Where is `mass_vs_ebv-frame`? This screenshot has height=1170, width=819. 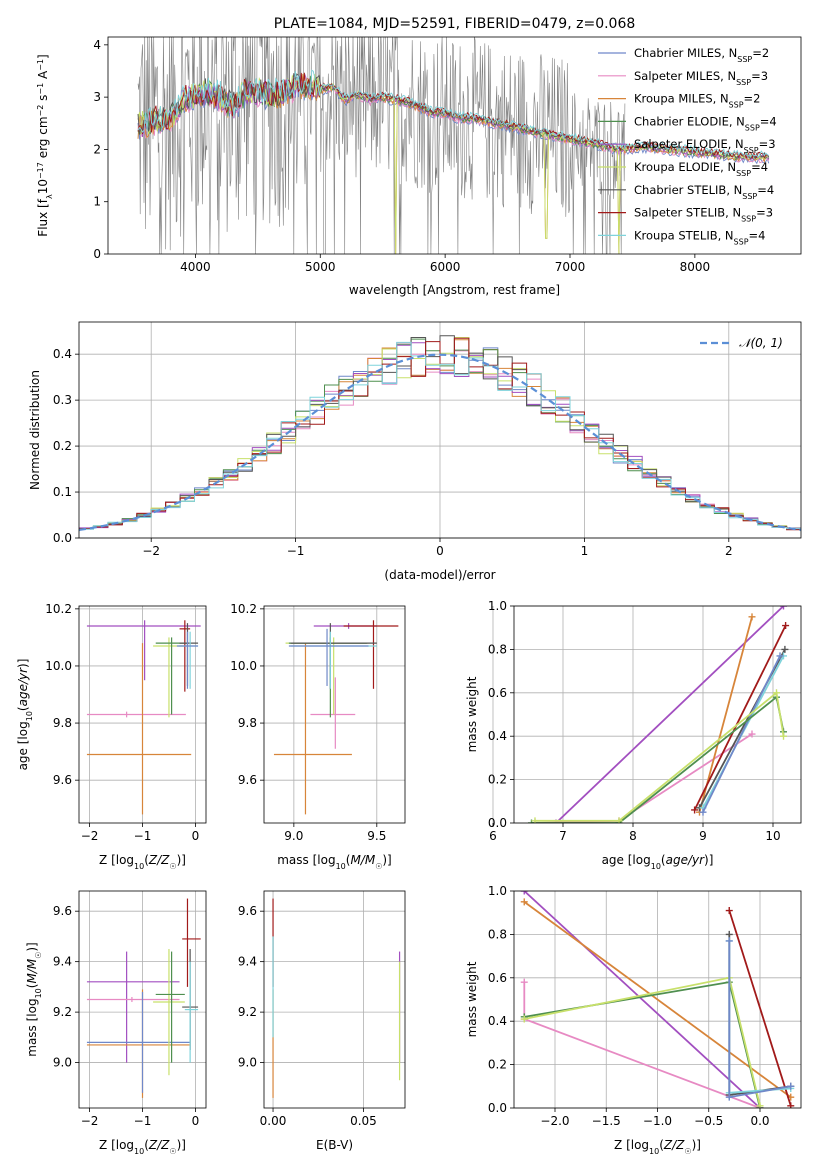
mass_vs_ebv-frame is located at coordinates (334, 999).